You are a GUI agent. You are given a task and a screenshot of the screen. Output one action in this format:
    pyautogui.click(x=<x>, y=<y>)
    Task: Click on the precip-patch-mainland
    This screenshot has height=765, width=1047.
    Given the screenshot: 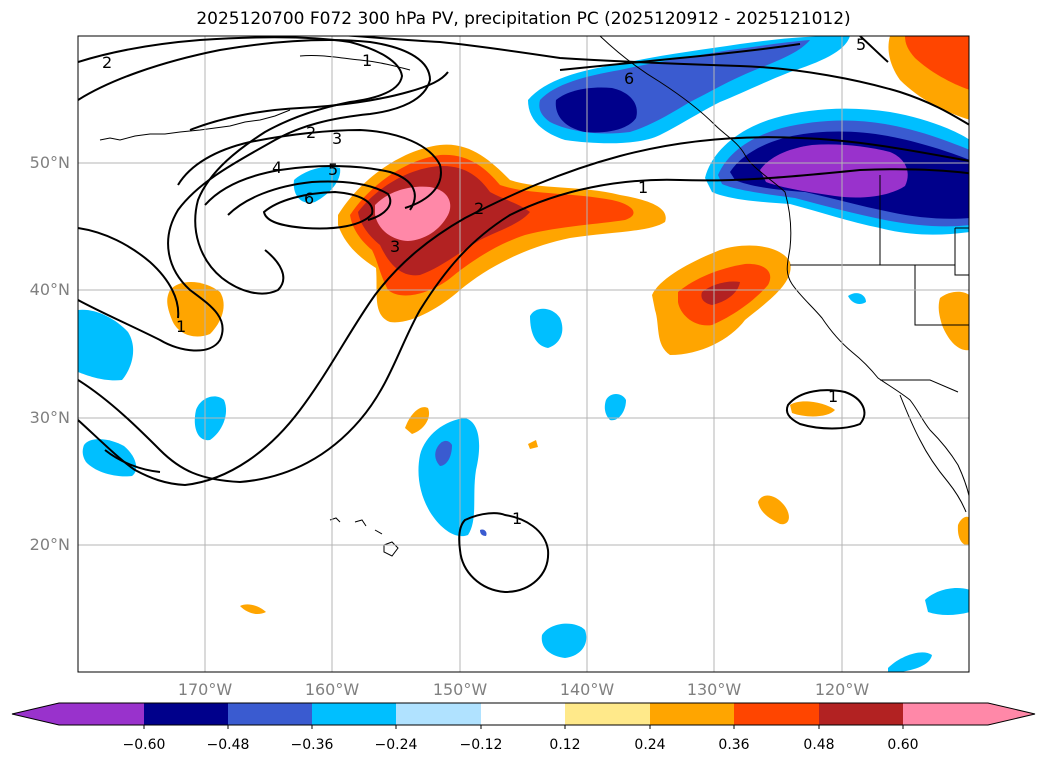 What is the action you would take?
    pyautogui.click(x=857, y=298)
    